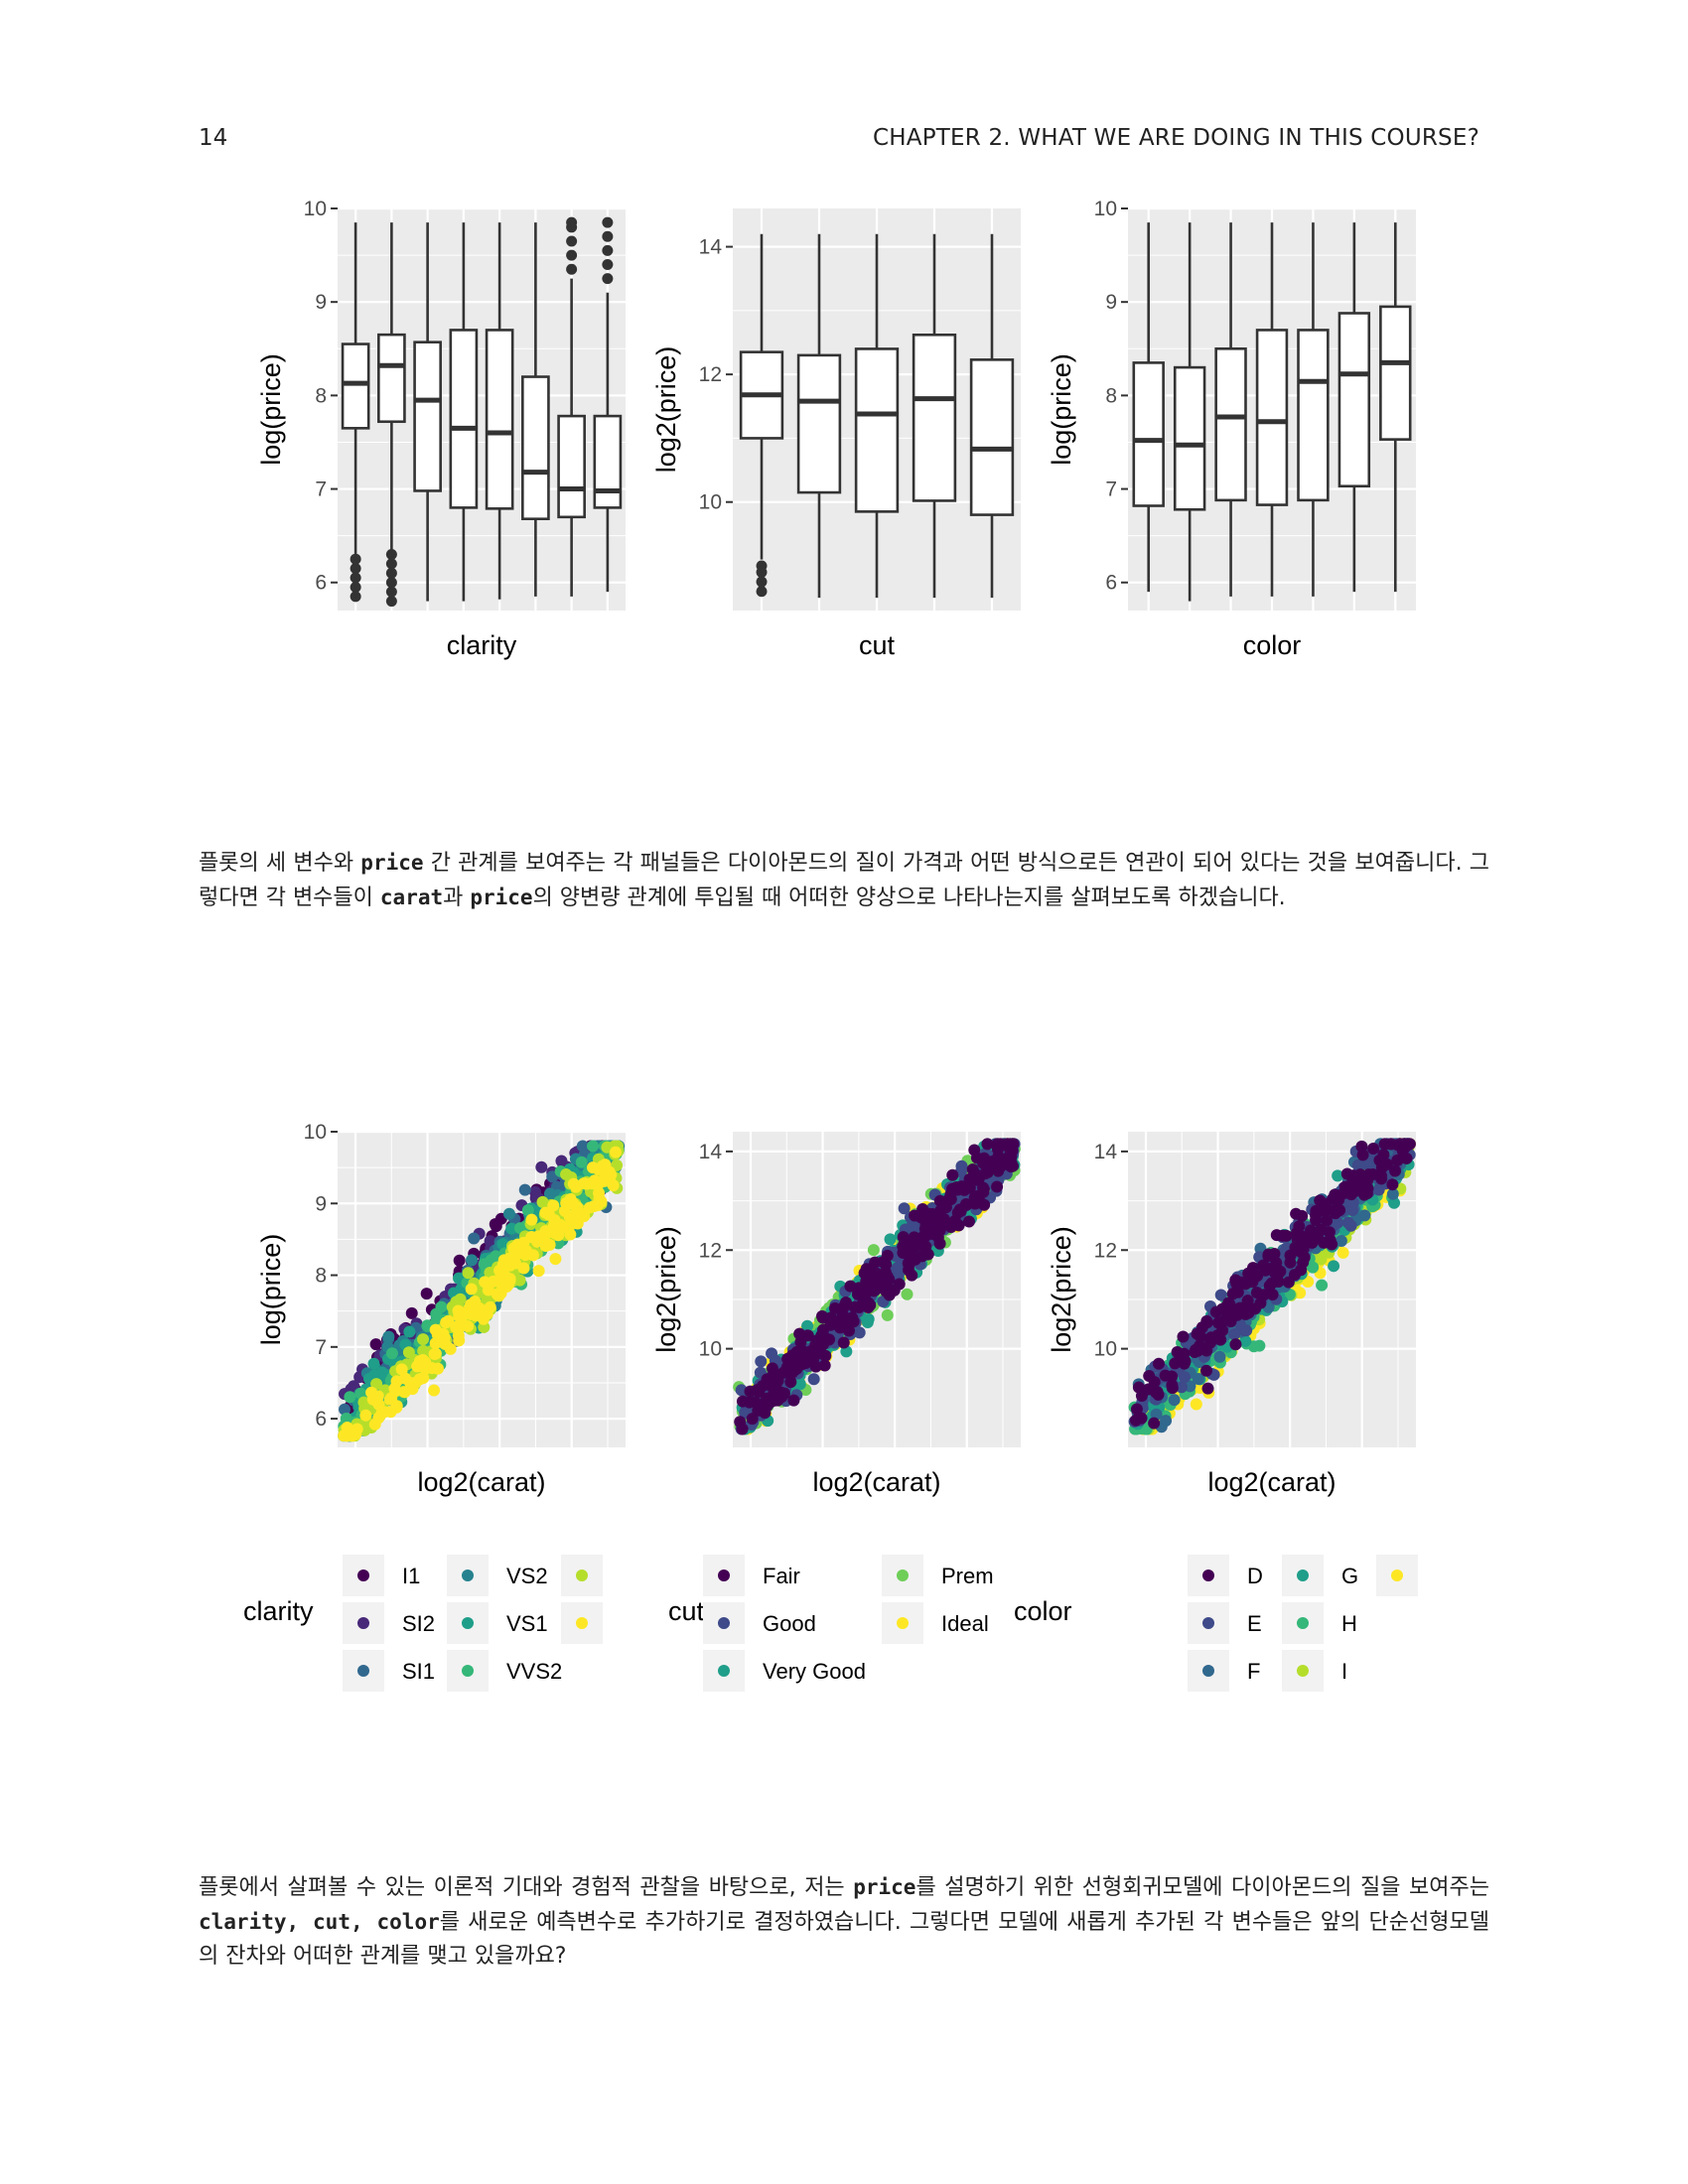  I want to click on legend-label: D, so click(1255, 1576).